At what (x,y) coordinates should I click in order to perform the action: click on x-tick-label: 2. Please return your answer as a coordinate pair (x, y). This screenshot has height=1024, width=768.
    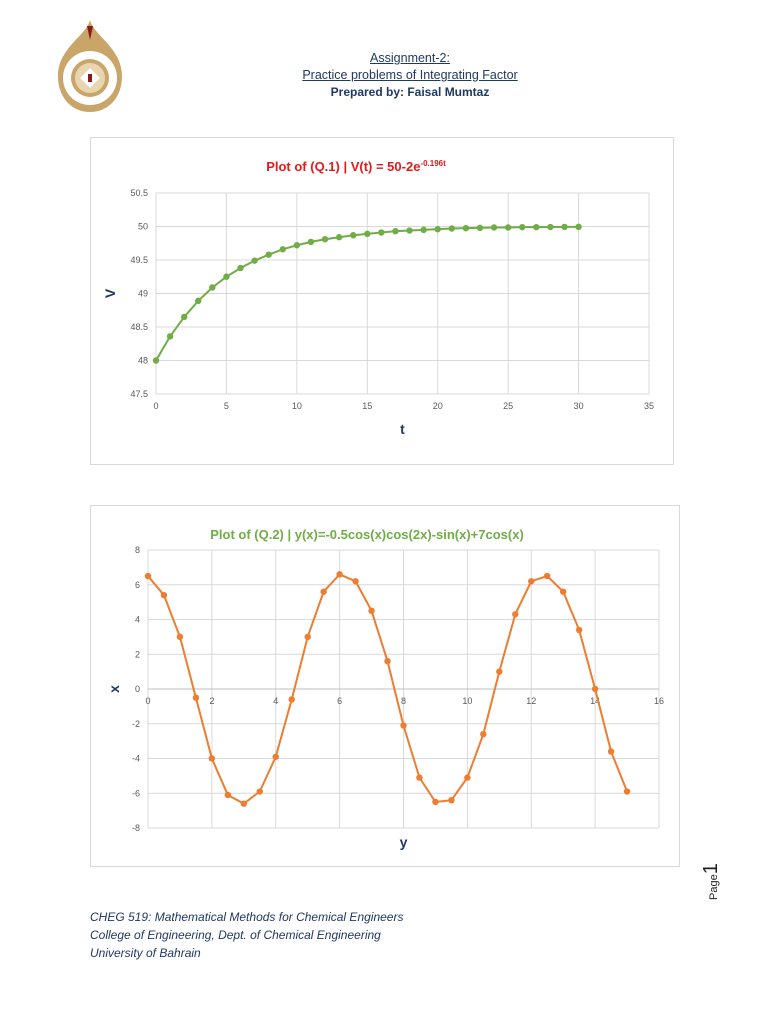
    Looking at the image, I should click on (211, 701).